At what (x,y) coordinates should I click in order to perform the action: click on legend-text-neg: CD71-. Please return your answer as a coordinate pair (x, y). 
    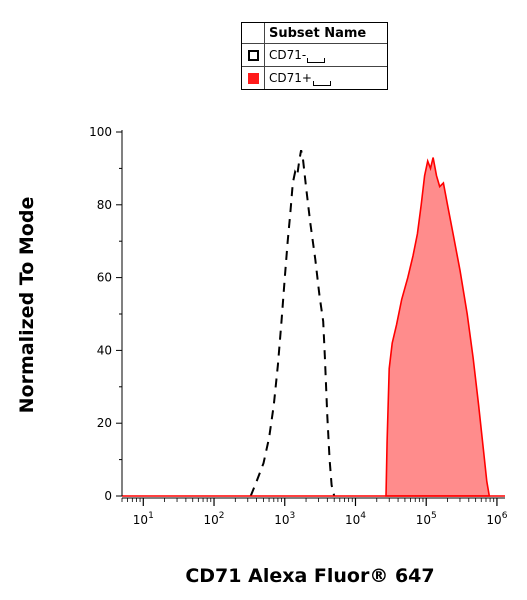
    Looking at the image, I should click on (295, 55).